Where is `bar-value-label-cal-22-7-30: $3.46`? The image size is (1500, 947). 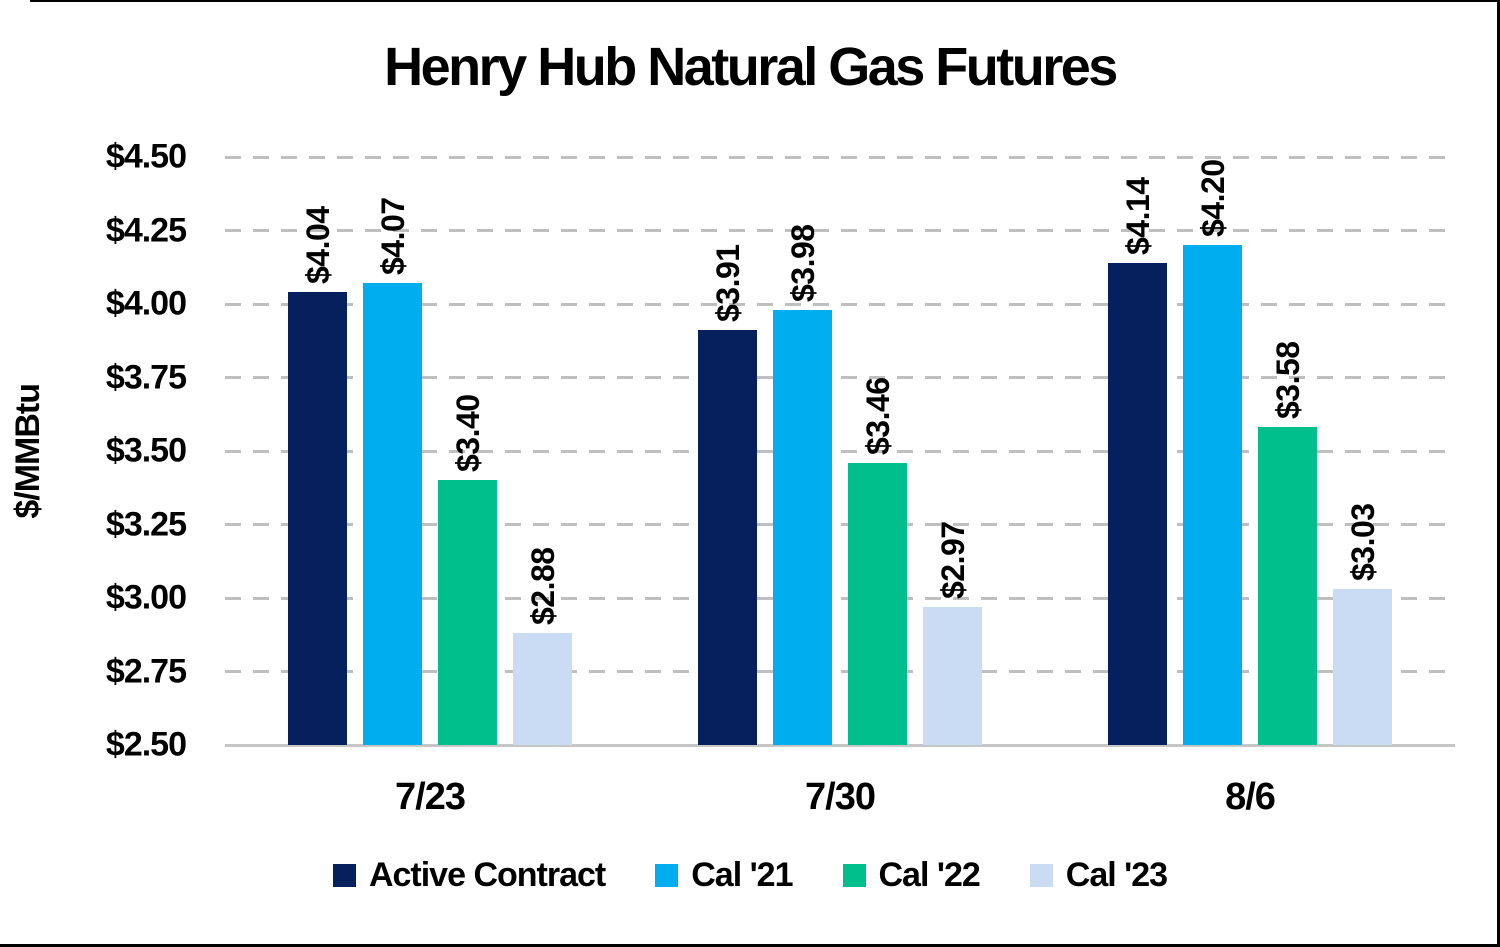 bar-value-label-cal-22-7-30: $3.46 is located at coordinates (877, 416).